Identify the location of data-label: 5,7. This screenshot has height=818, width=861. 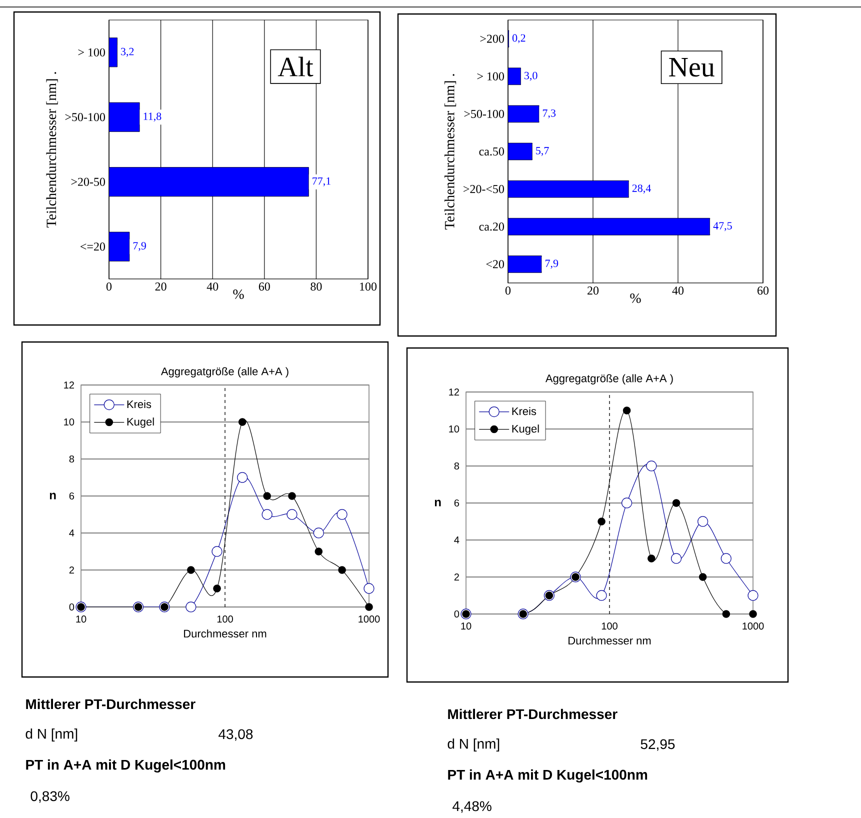
(542, 151).